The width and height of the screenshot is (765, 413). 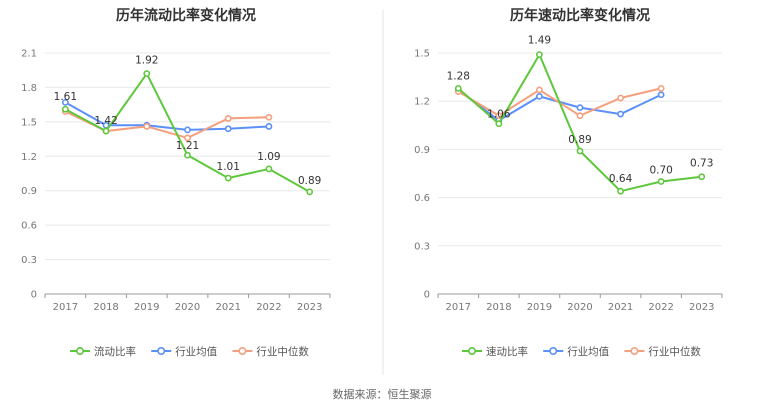 I want to click on data-label: 1.09, so click(x=268, y=157).